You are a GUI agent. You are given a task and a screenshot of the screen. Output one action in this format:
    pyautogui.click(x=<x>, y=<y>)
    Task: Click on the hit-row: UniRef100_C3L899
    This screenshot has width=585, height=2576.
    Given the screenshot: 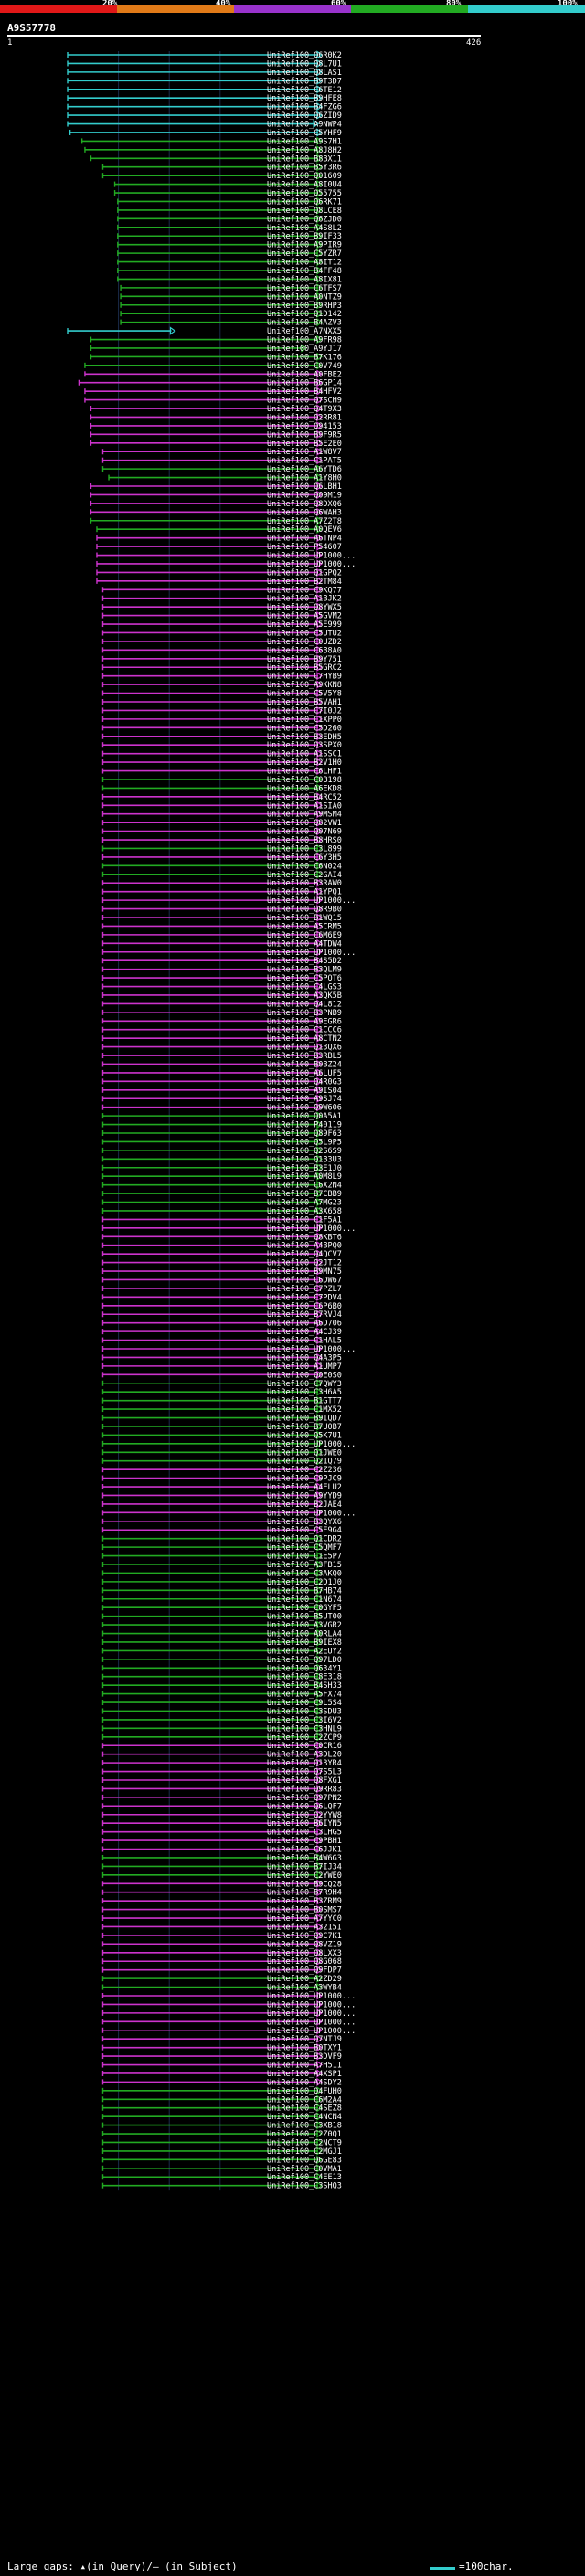 What is the action you would take?
    pyautogui.click(x=222, y=848)
    